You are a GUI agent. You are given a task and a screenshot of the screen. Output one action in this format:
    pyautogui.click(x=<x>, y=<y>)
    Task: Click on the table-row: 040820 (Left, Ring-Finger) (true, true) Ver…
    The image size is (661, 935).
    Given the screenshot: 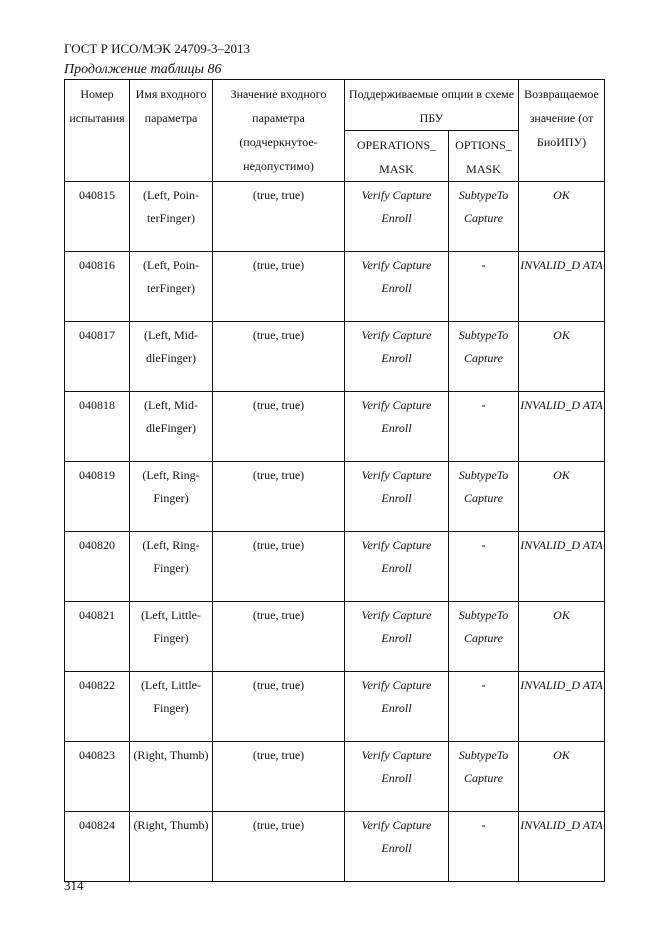 What is the action you would take?
    pyautogui.click(x=334, y=566)
    